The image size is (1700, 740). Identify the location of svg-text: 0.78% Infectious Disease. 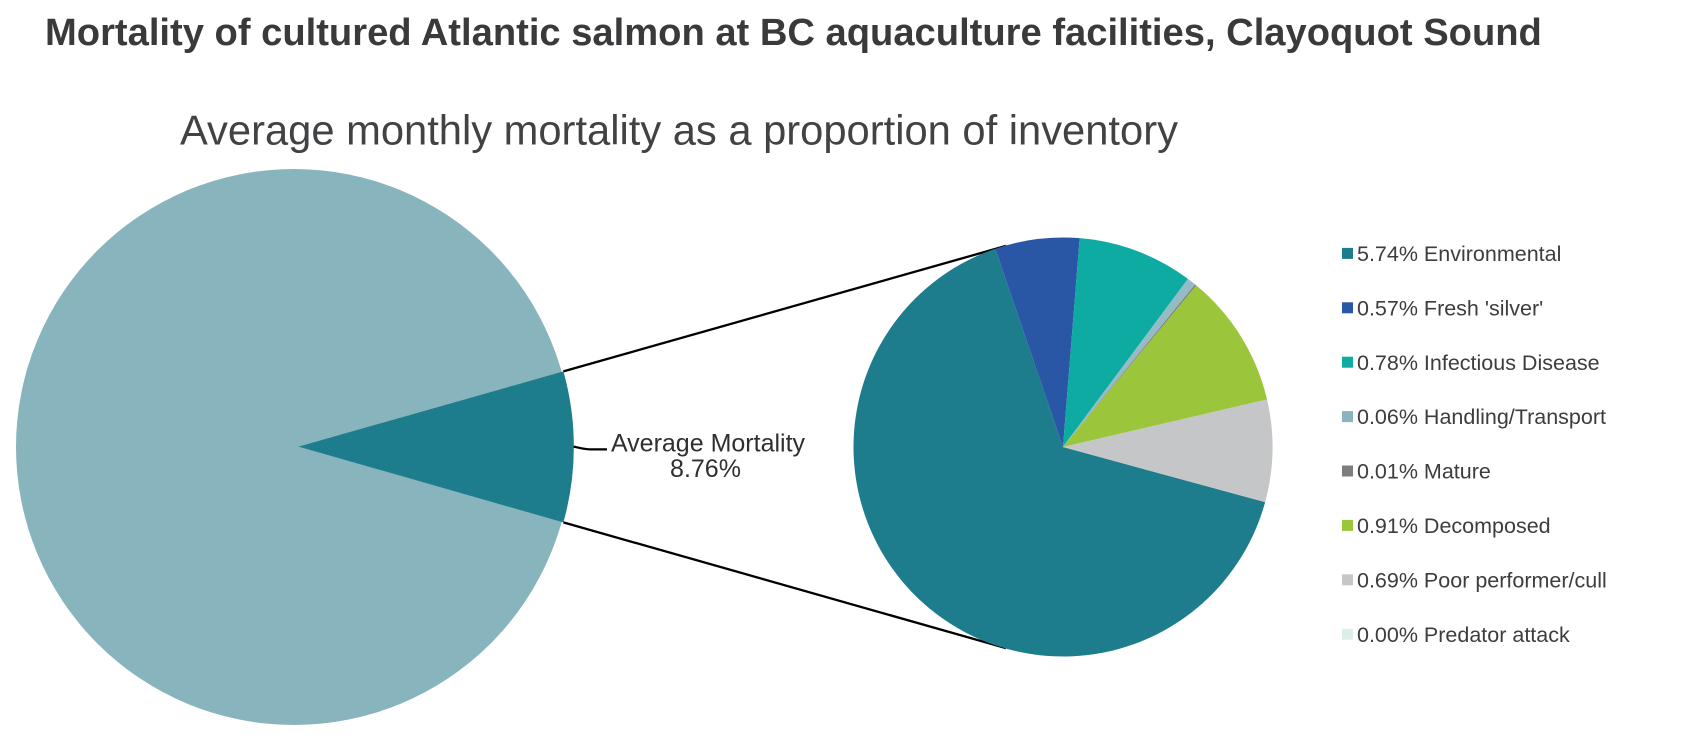
(1478, 363).